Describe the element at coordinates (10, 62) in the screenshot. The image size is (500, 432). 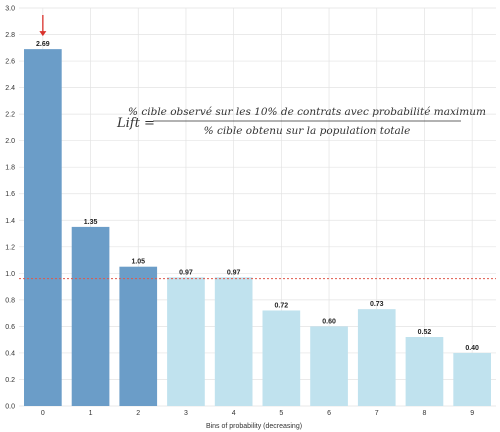
I see `y-tick-label: 2.6` at that location.